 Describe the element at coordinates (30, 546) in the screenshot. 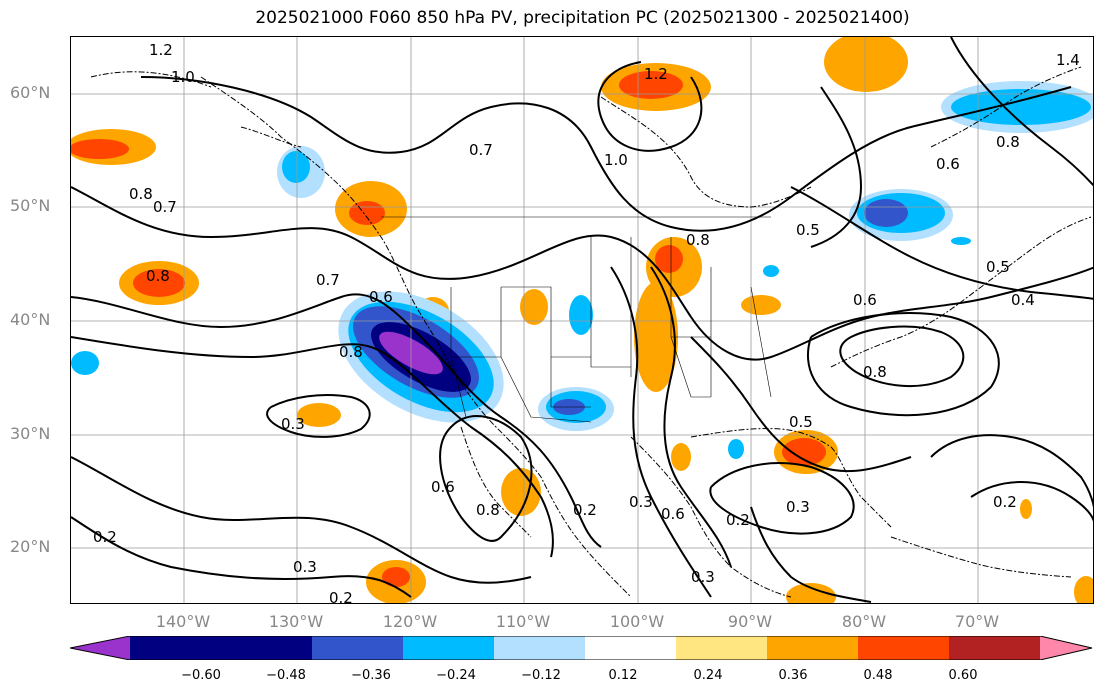

I see `latitude-label: 20°N` at that location.